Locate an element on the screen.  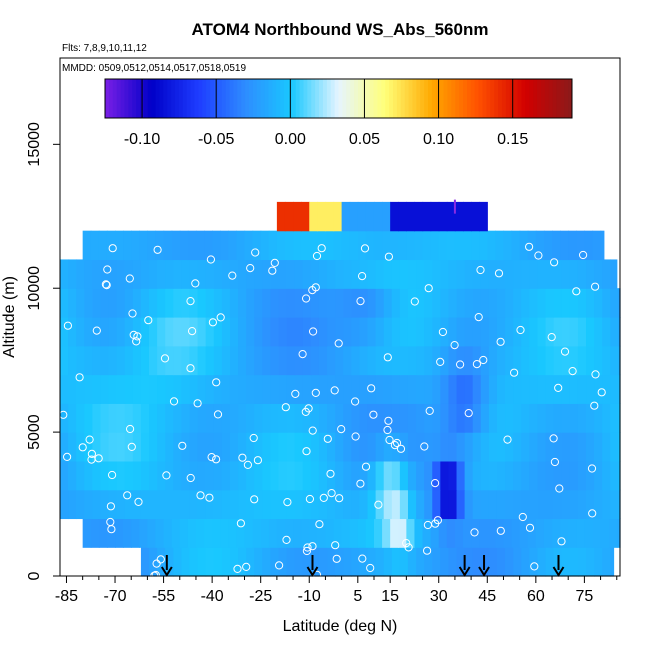
colorbar-tick-label: -0.05 is located at coordinates (216, 139).